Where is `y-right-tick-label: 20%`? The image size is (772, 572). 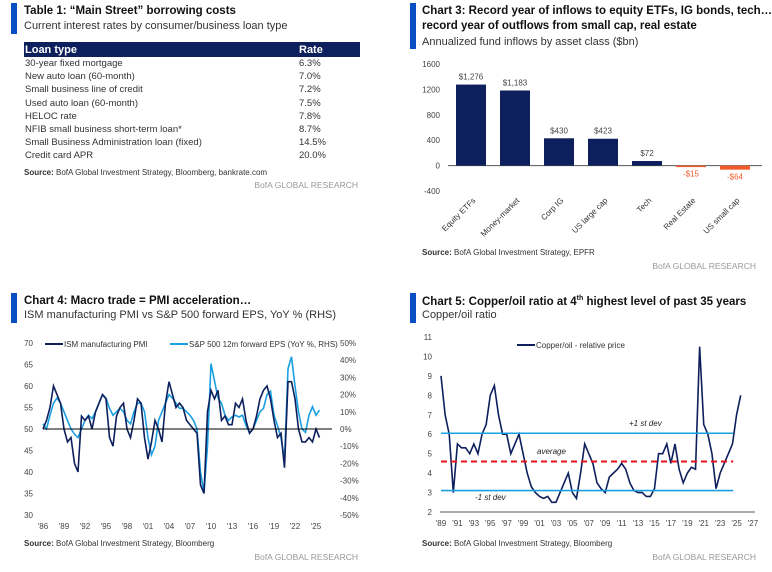 y-right-tick-label: 20% is located at coordinates (348, 395).